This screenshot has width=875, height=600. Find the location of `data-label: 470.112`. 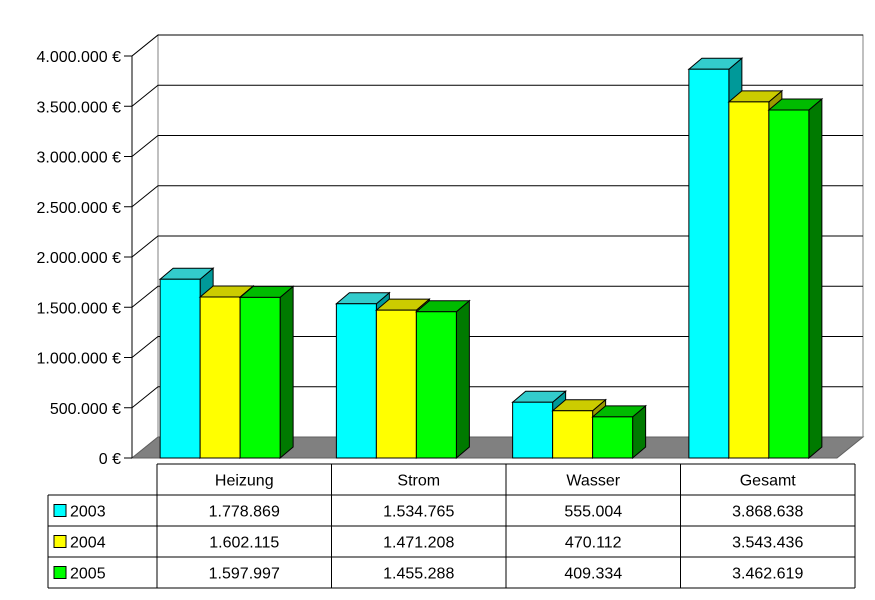

data-label: 470.112 is located at coordinates (593, 543).